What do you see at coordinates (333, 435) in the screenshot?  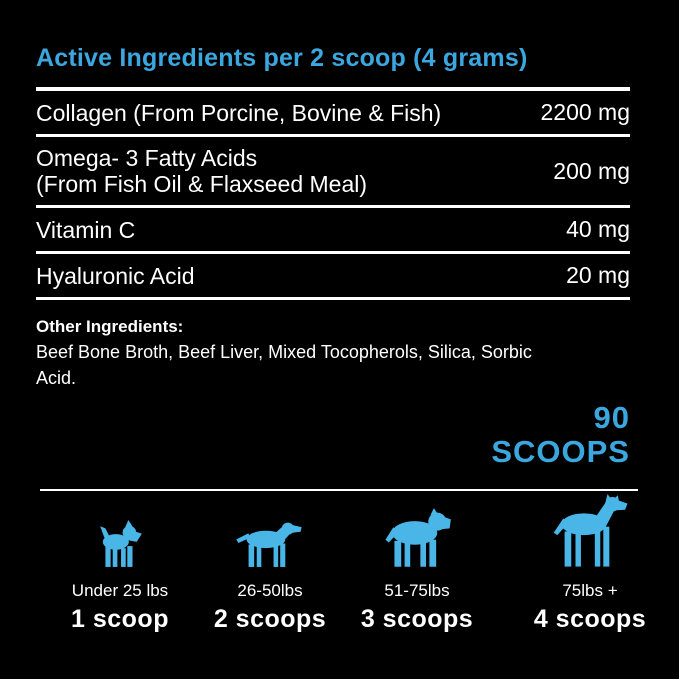 I see `scoop-count-badge: 90 SCOOPS` at bounding box center [333, 435].